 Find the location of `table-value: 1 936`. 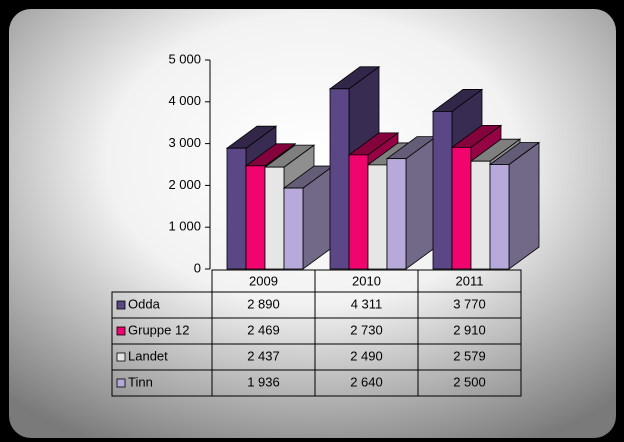

table-value: 1 936 is located at coordinates (263, 381).